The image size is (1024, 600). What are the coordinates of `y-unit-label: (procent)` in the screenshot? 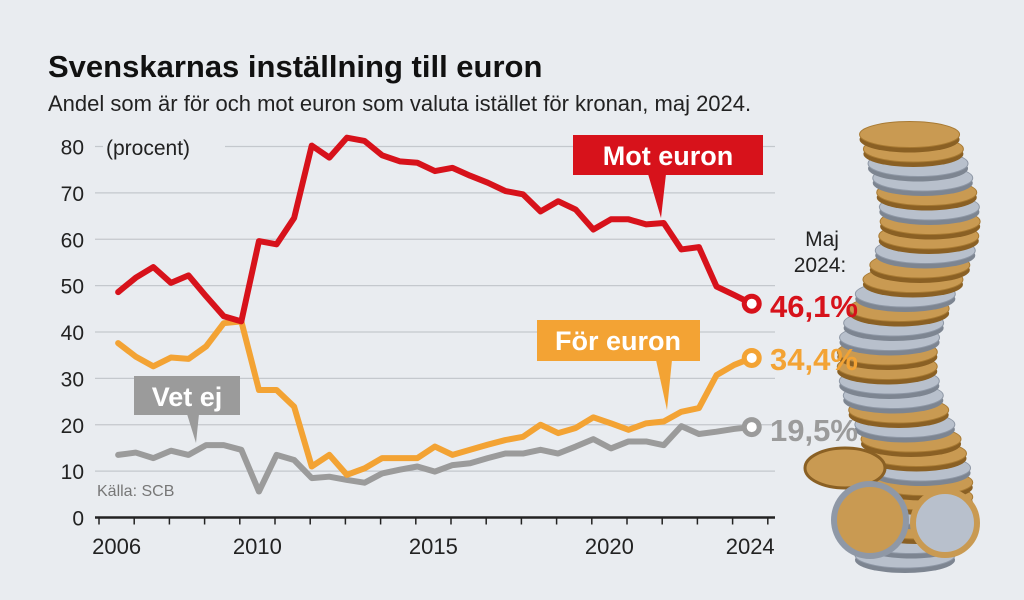 It's located at (148, 148).